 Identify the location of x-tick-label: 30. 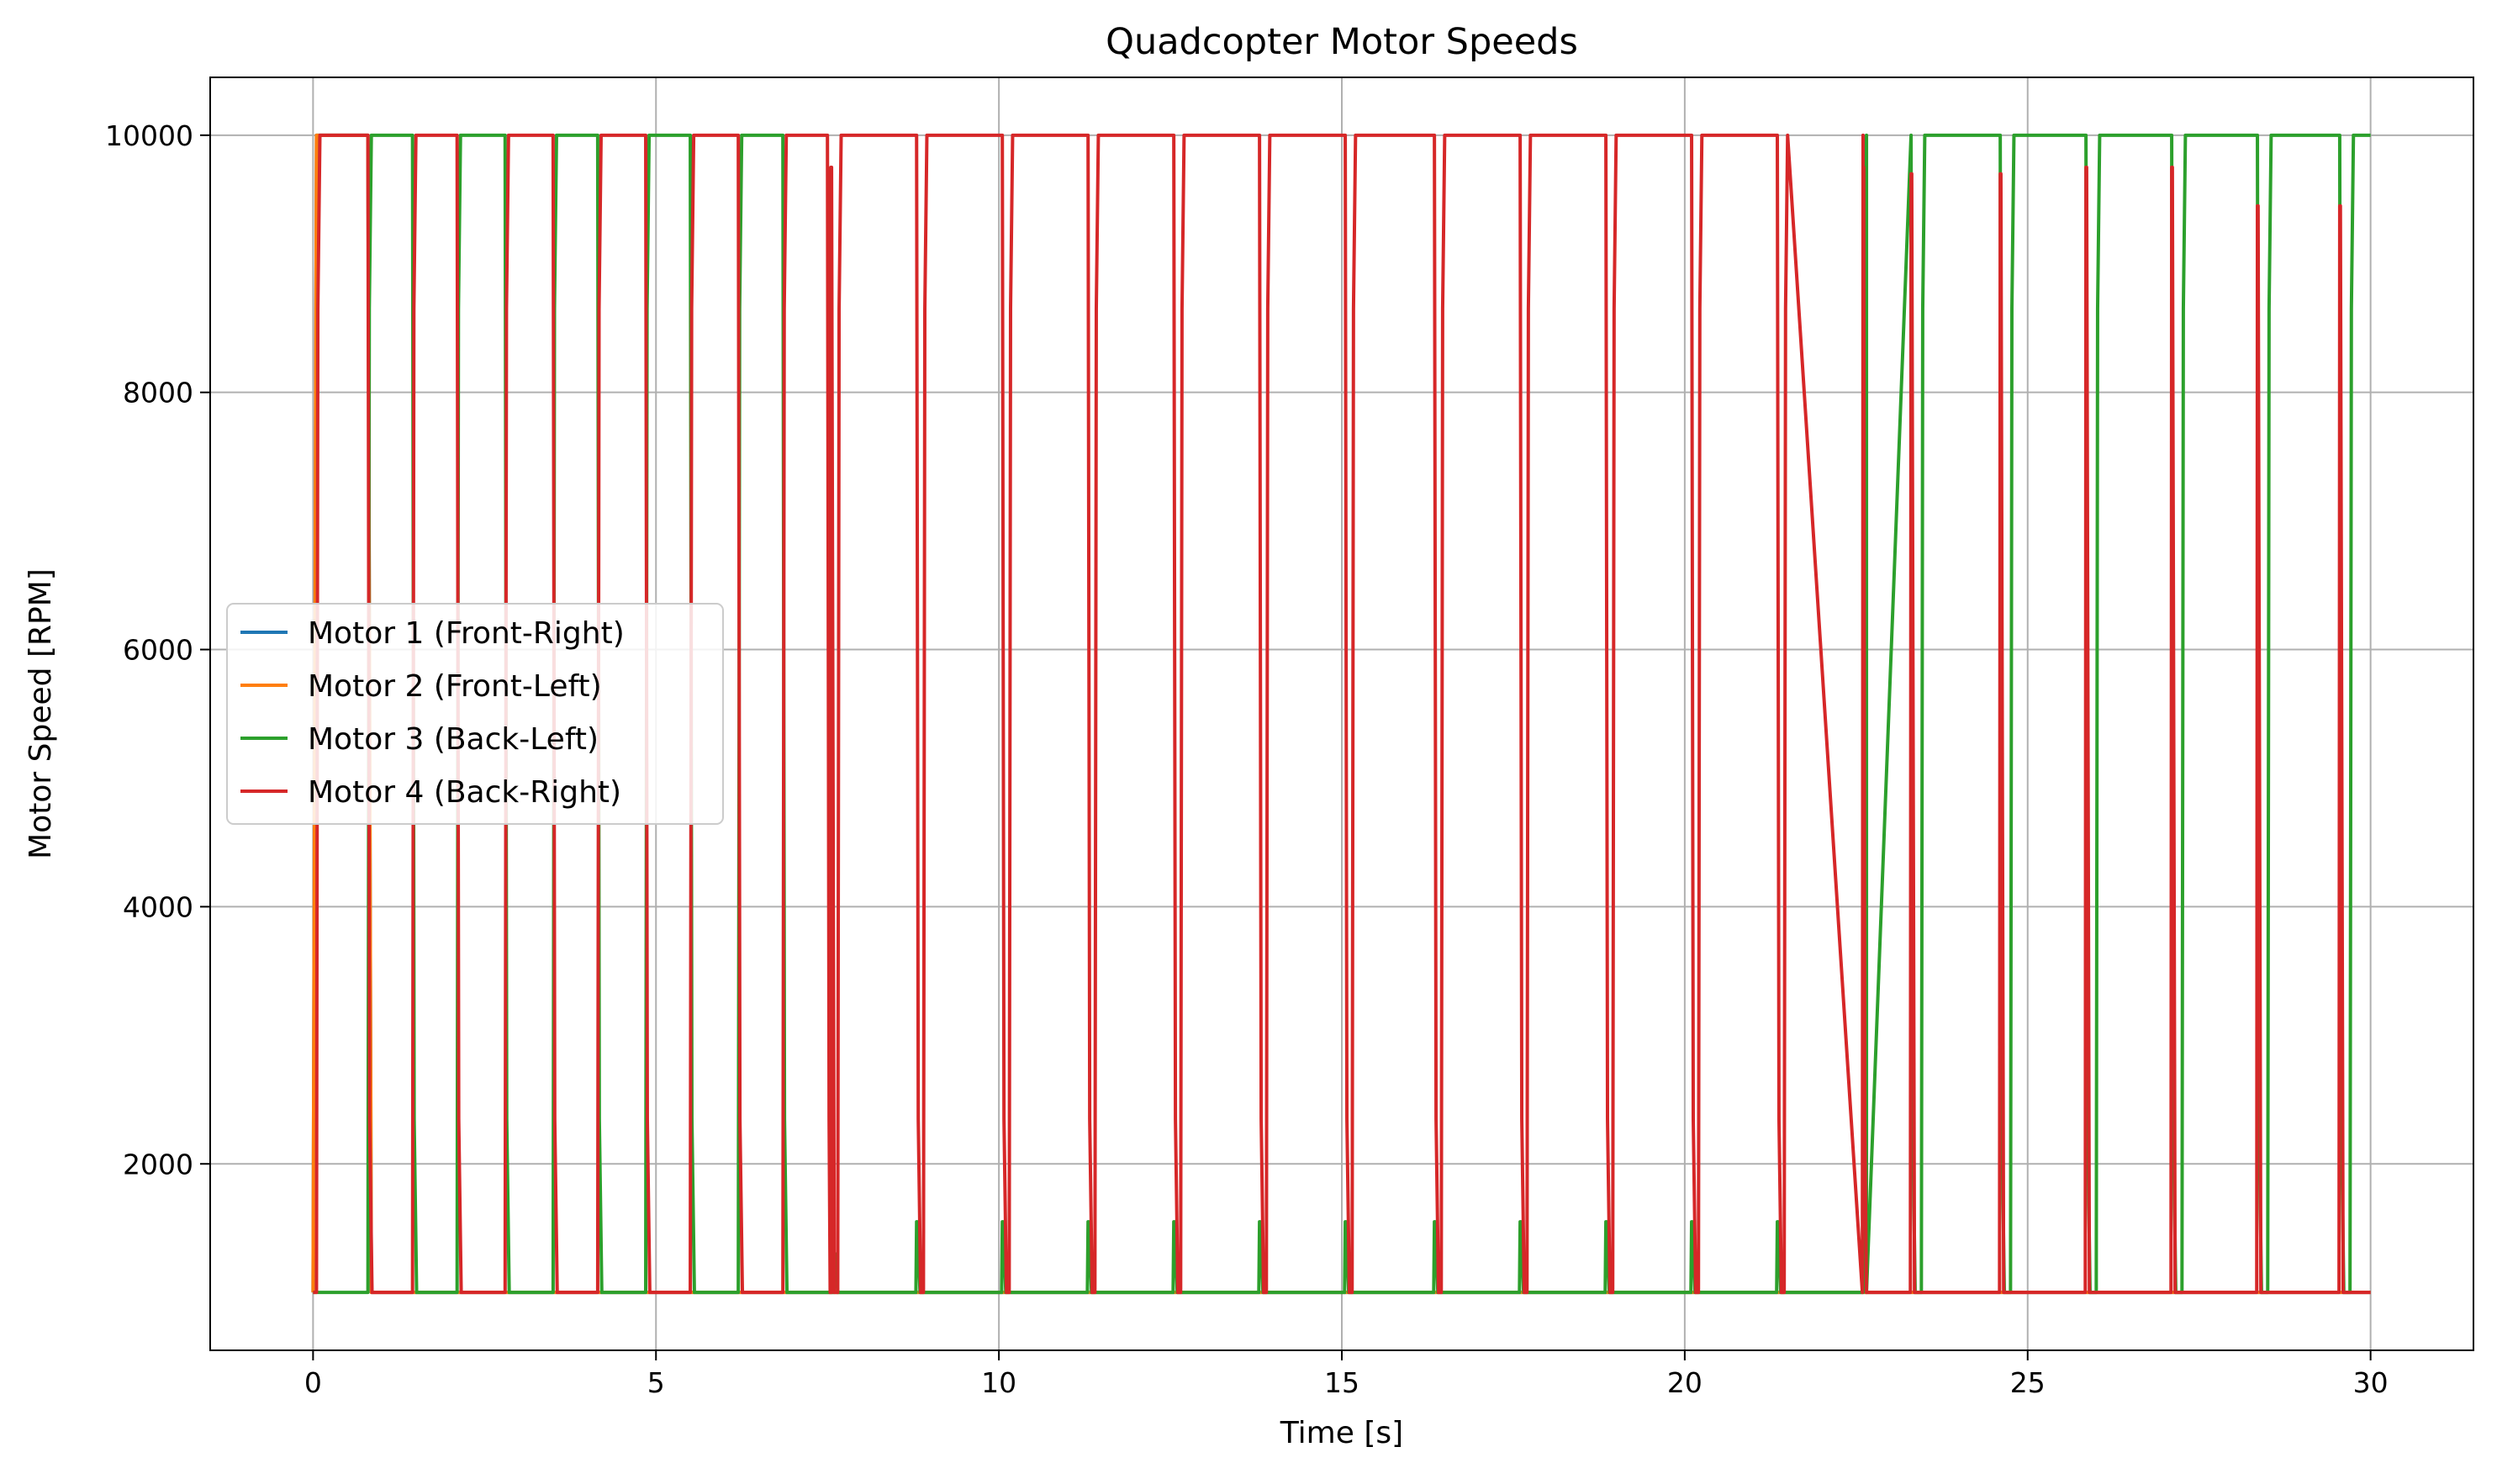
(2371, 1382).